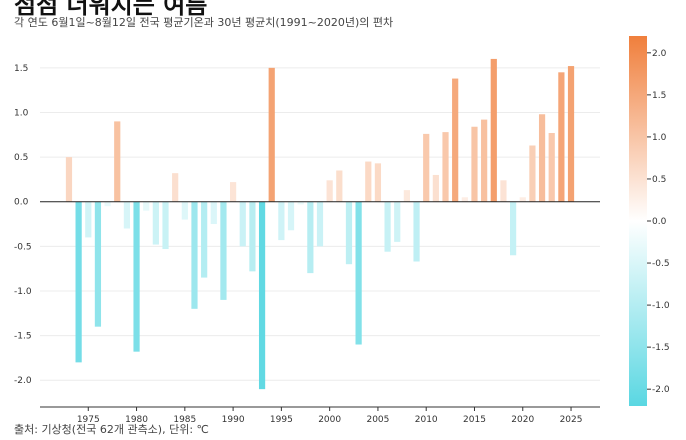 The image size is (686, 440). Describe the element at coordinates (300, 203) in the screenshot. I see `bar-1997` at that location.